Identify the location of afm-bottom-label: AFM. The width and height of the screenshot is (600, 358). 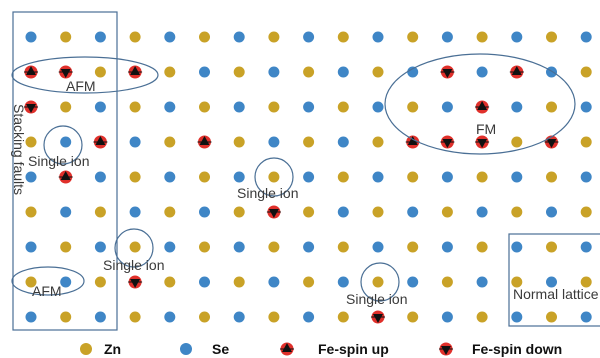
(47, 291).